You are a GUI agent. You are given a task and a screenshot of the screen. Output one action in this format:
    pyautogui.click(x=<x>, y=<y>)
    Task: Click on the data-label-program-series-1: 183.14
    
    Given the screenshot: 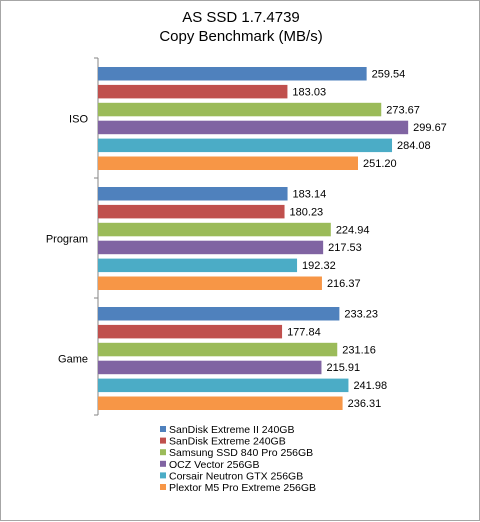 What is the action you would take?
    pyautogui.click(x=310, y=195)
    